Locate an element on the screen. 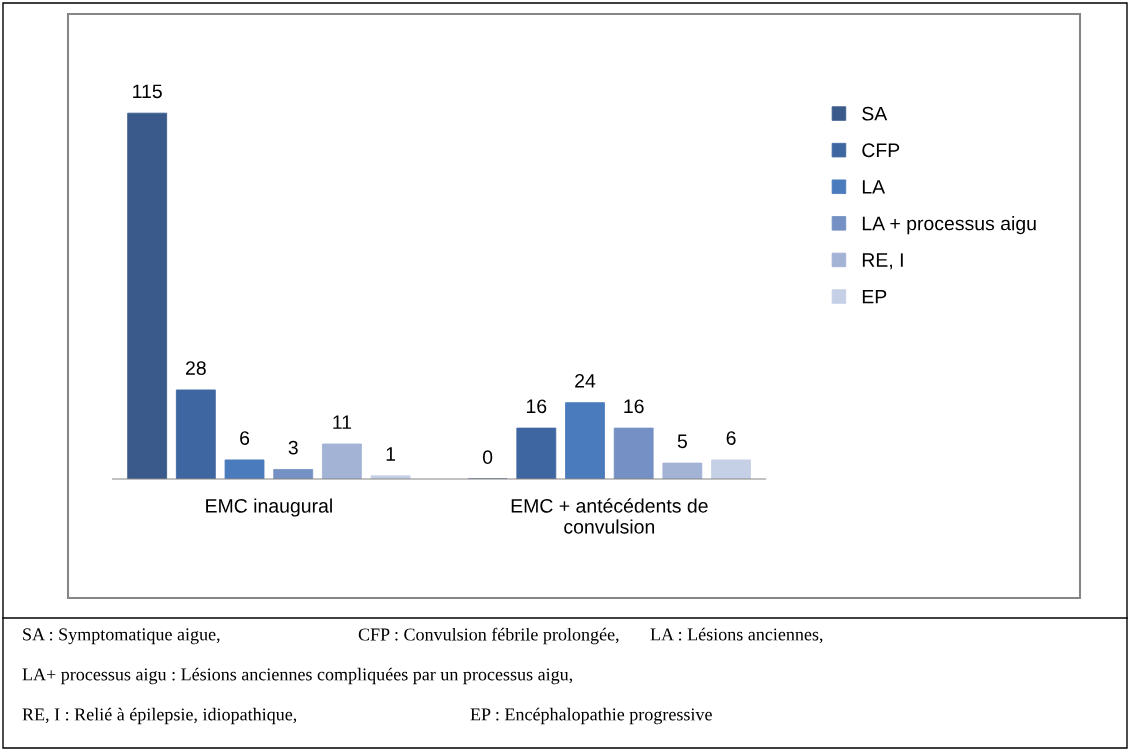  text: LA : Lésions anciennes, is located at coordinates (736, 635).